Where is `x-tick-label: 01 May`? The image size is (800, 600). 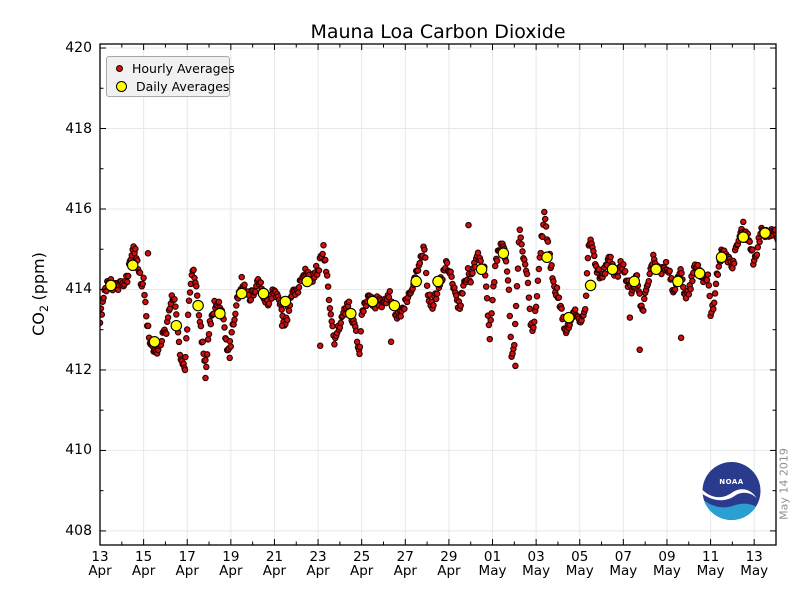 x-tick-label: 01 May is located at coordinates (492, 564).